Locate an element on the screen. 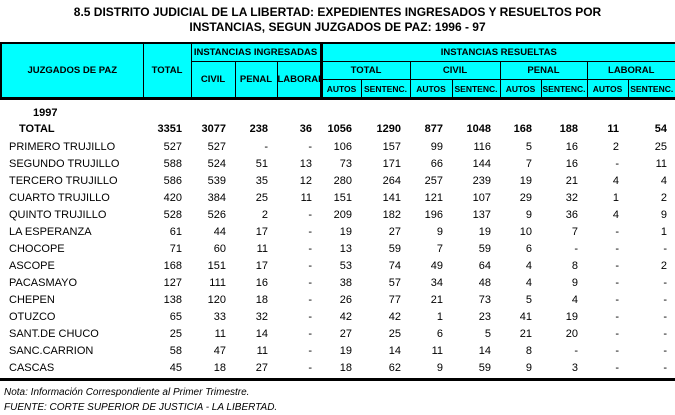 The image size is (675, 415). cell-value: 1 is located at coordinates (439, 316).